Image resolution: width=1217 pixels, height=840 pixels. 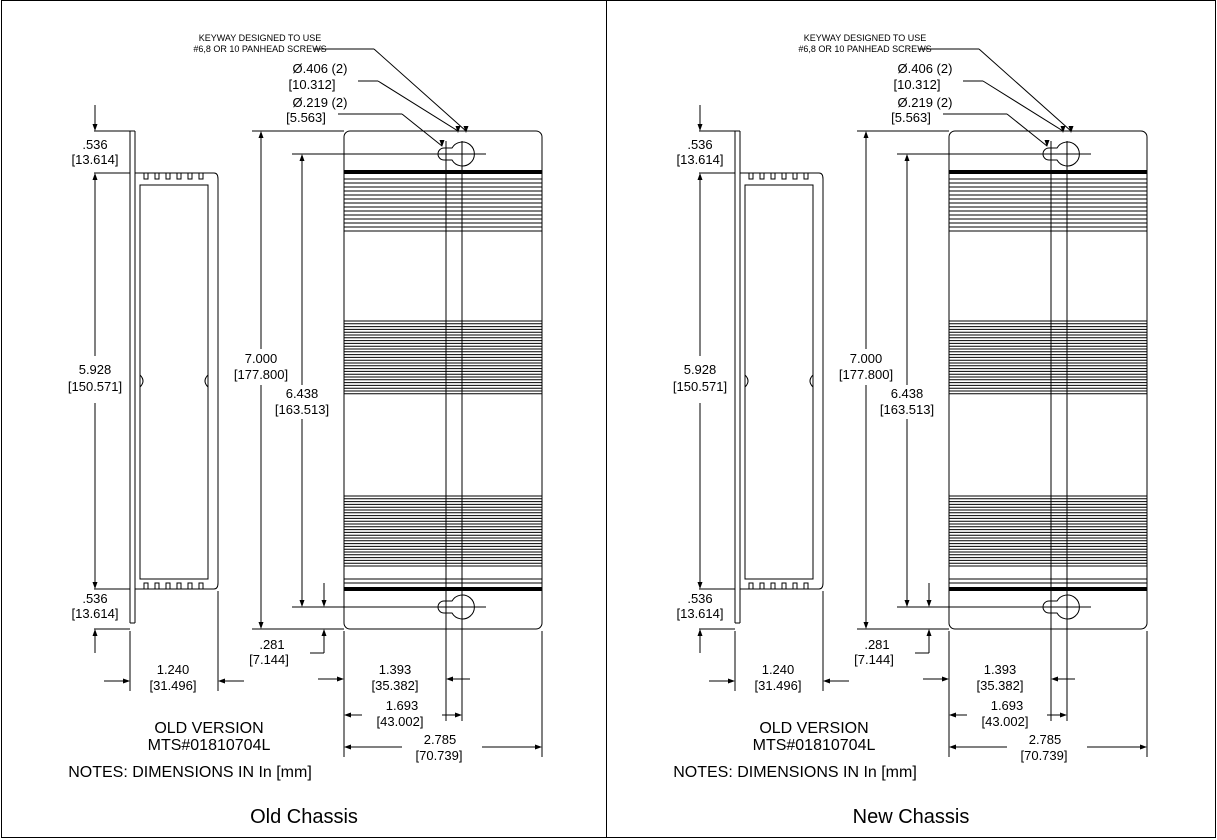 What do you see at coordinates (221, 681) in the screenshot?
I see `dim-depth-arrow-right` at bounding box center [221, 681].